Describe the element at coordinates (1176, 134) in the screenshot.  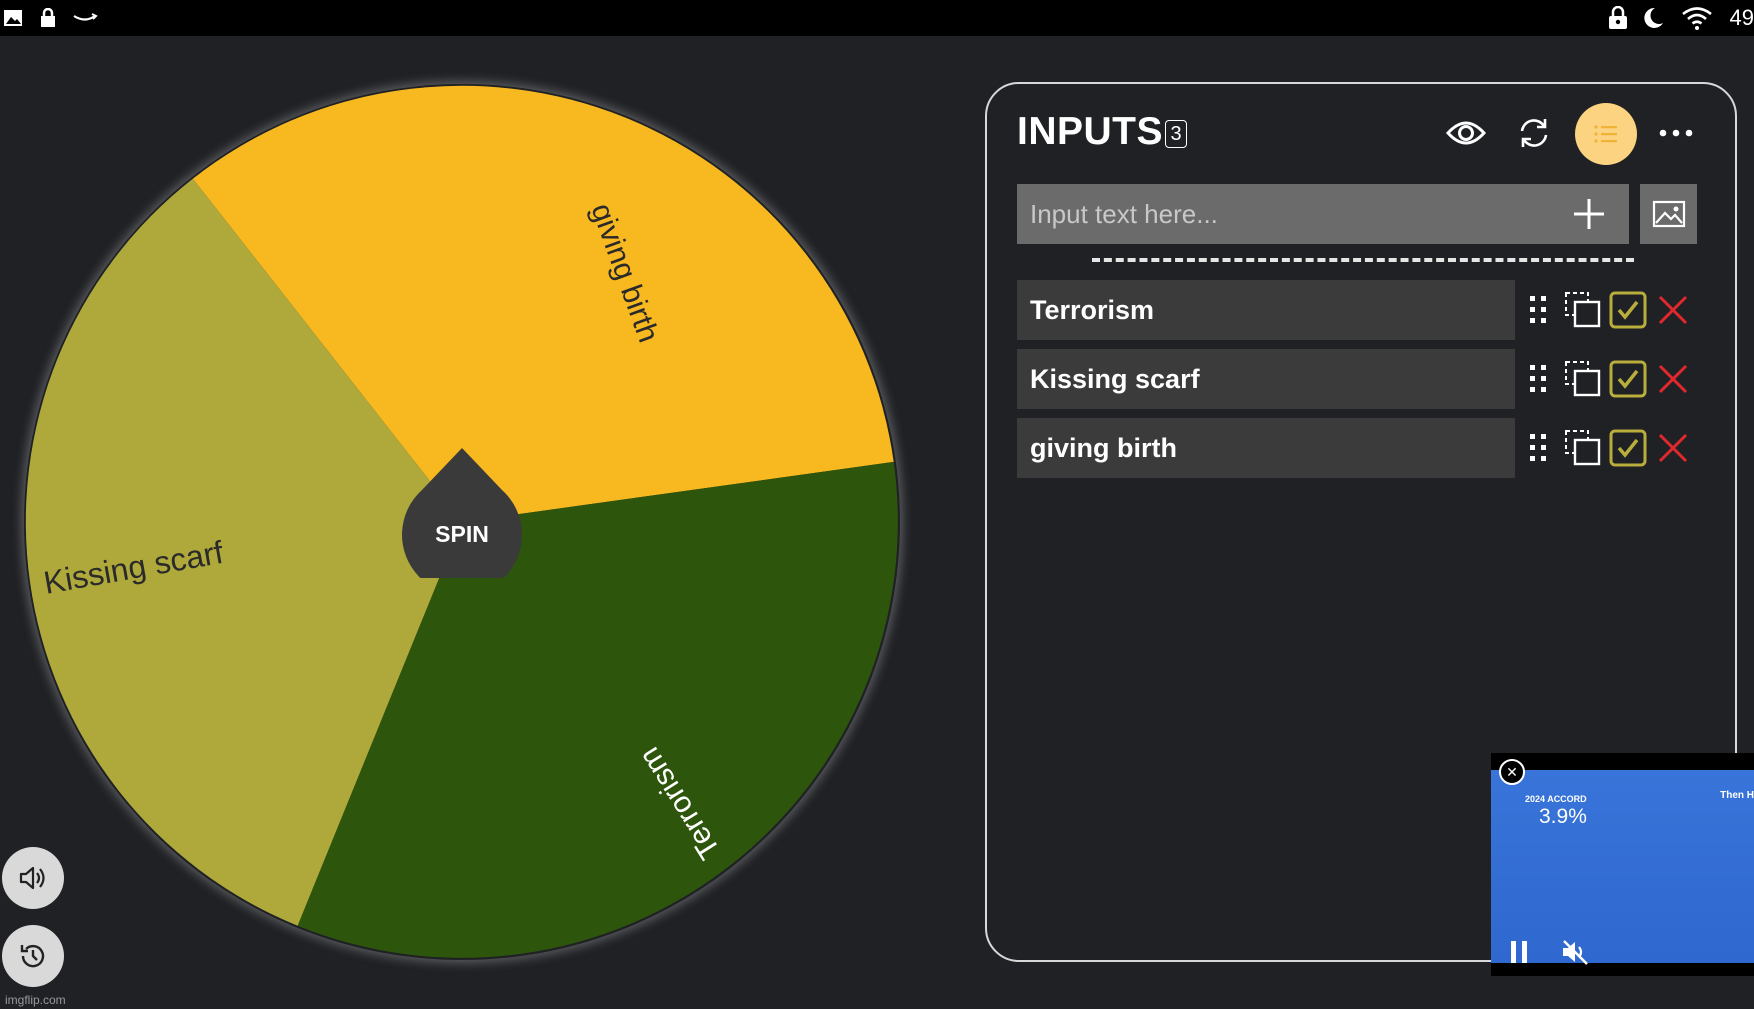
I see `entry-count-badge: 3` at that location.